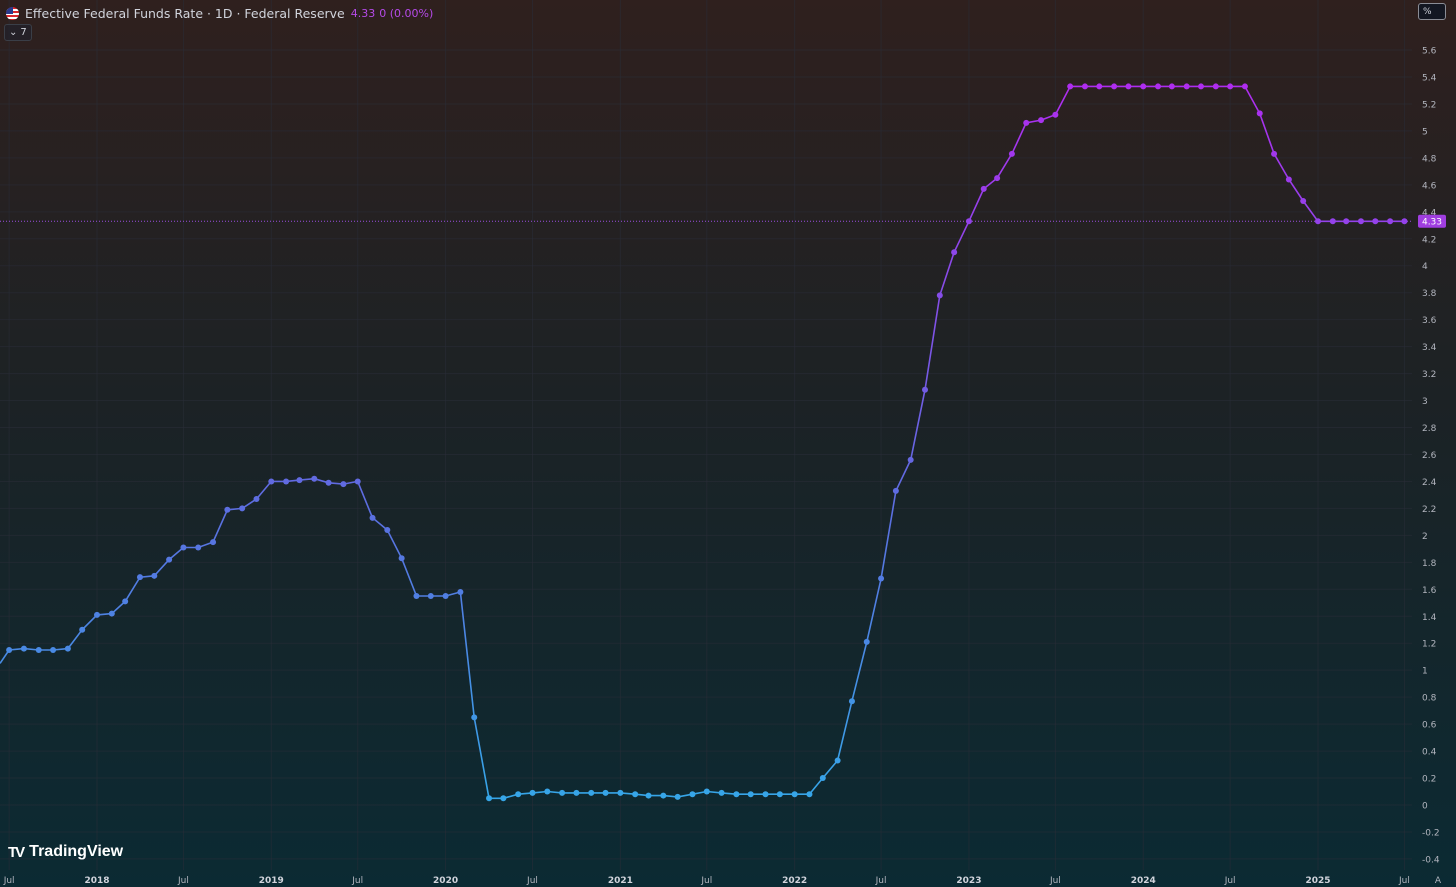 This screenshot has width=1456, height=887. I want to click on legend-change: 0 (0.00%), so click(406, 13).